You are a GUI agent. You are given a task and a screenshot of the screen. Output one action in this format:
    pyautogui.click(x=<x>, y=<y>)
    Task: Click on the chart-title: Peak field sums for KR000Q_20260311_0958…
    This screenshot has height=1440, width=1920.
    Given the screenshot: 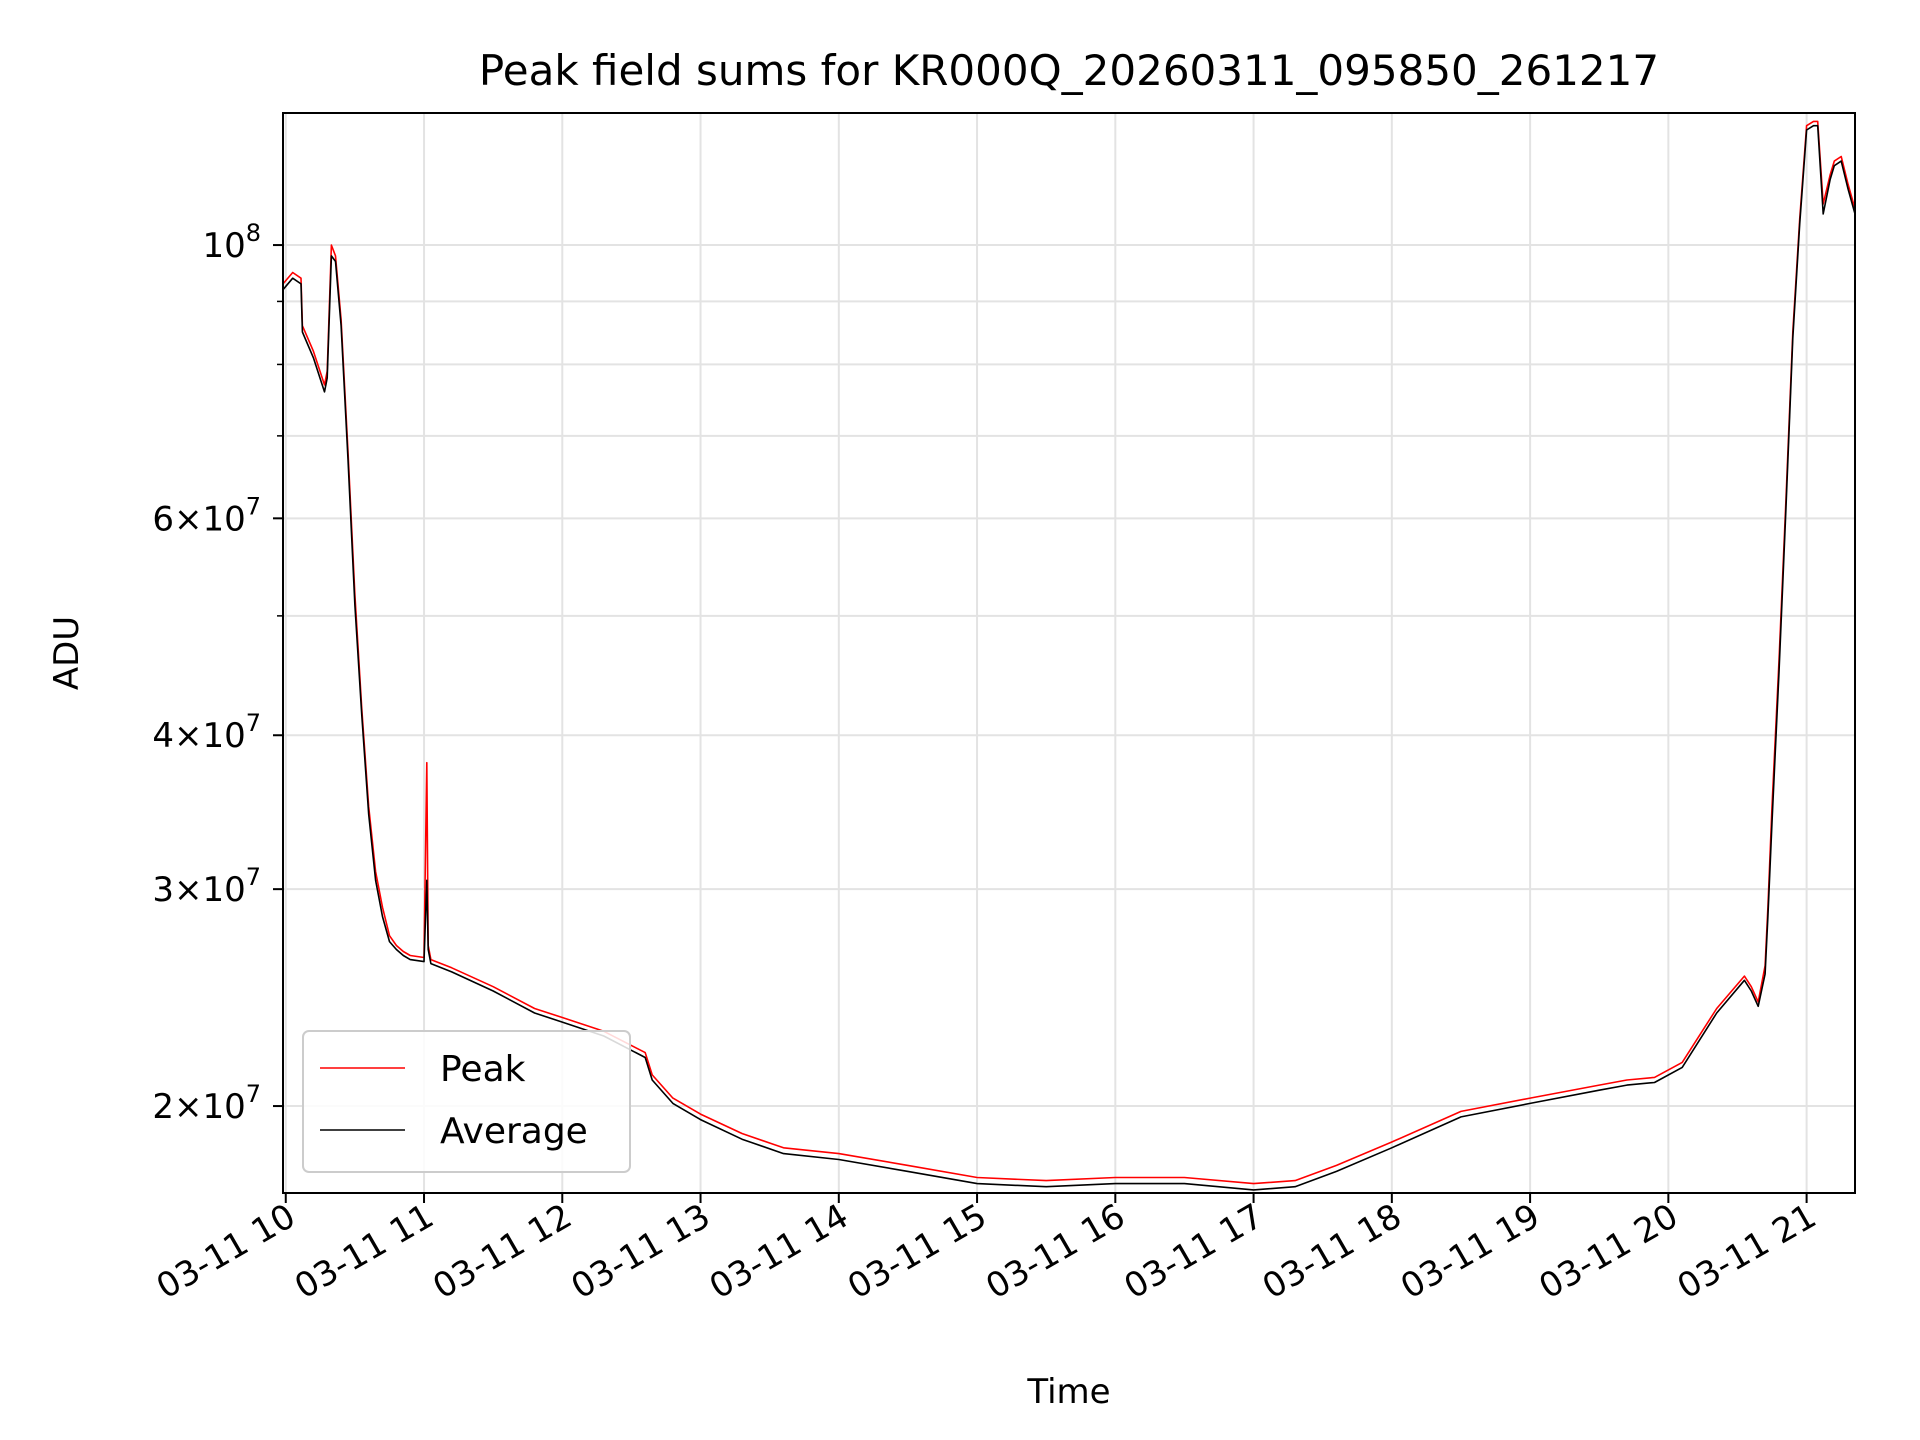 What is the action you would take?
    pyautogui.click(x=1069, y=70)
    